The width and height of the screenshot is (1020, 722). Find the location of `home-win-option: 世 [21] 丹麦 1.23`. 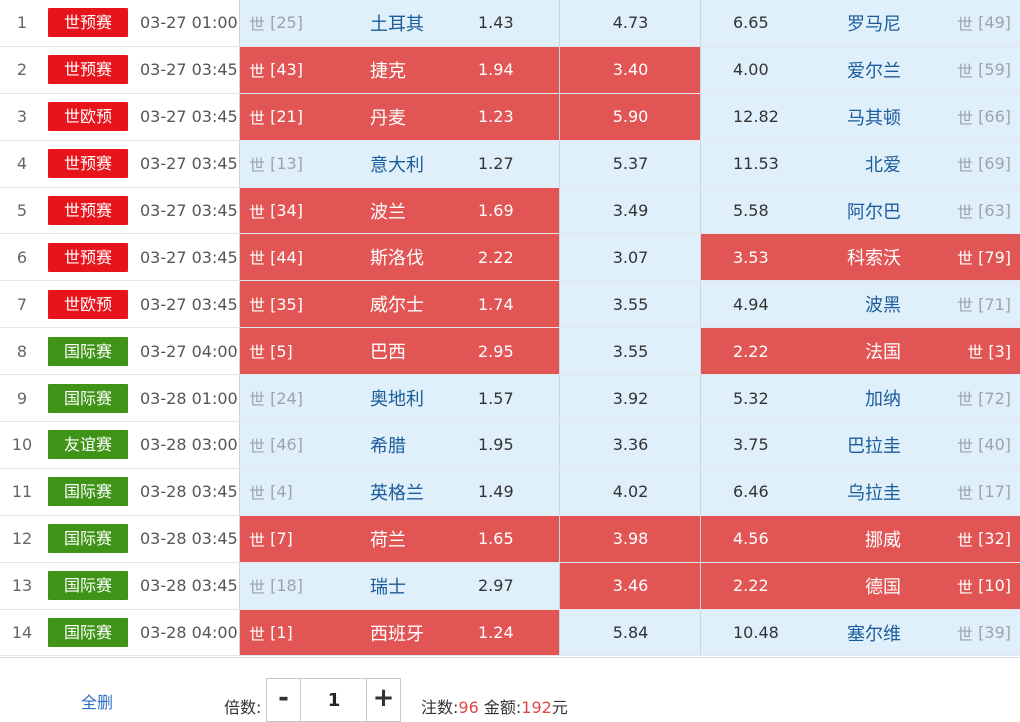

home-win-option: 世 [21] 丹麦 1.23 is located at coordinates (399, 116).